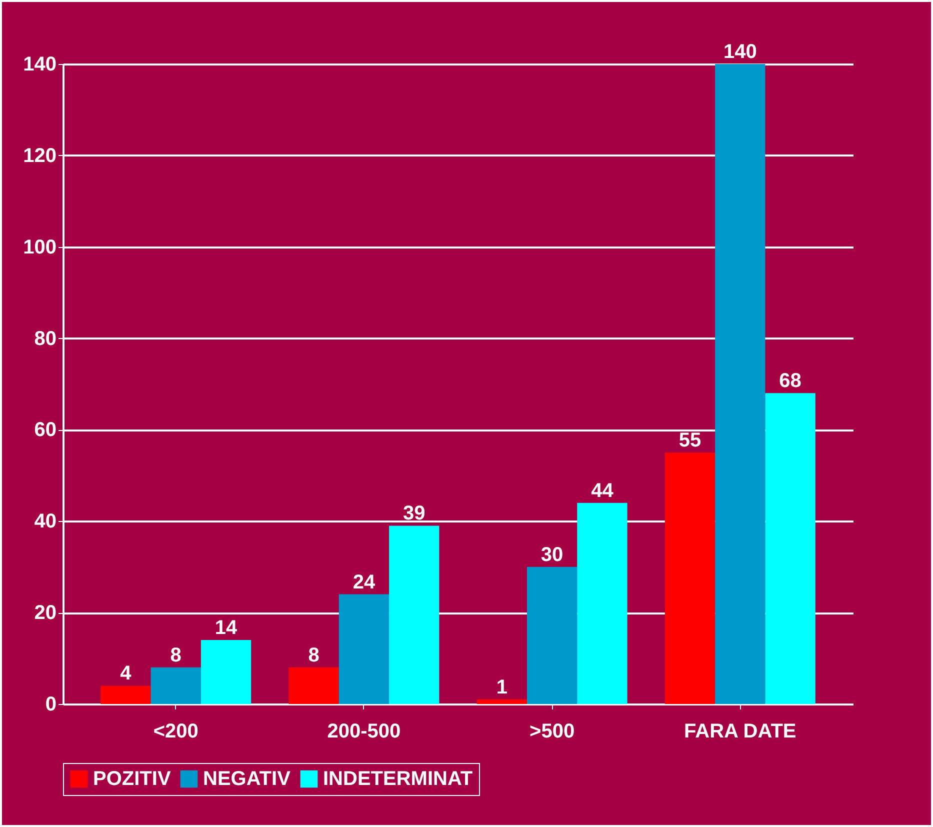  I want to click on data-label: 30, so click(552, 555).